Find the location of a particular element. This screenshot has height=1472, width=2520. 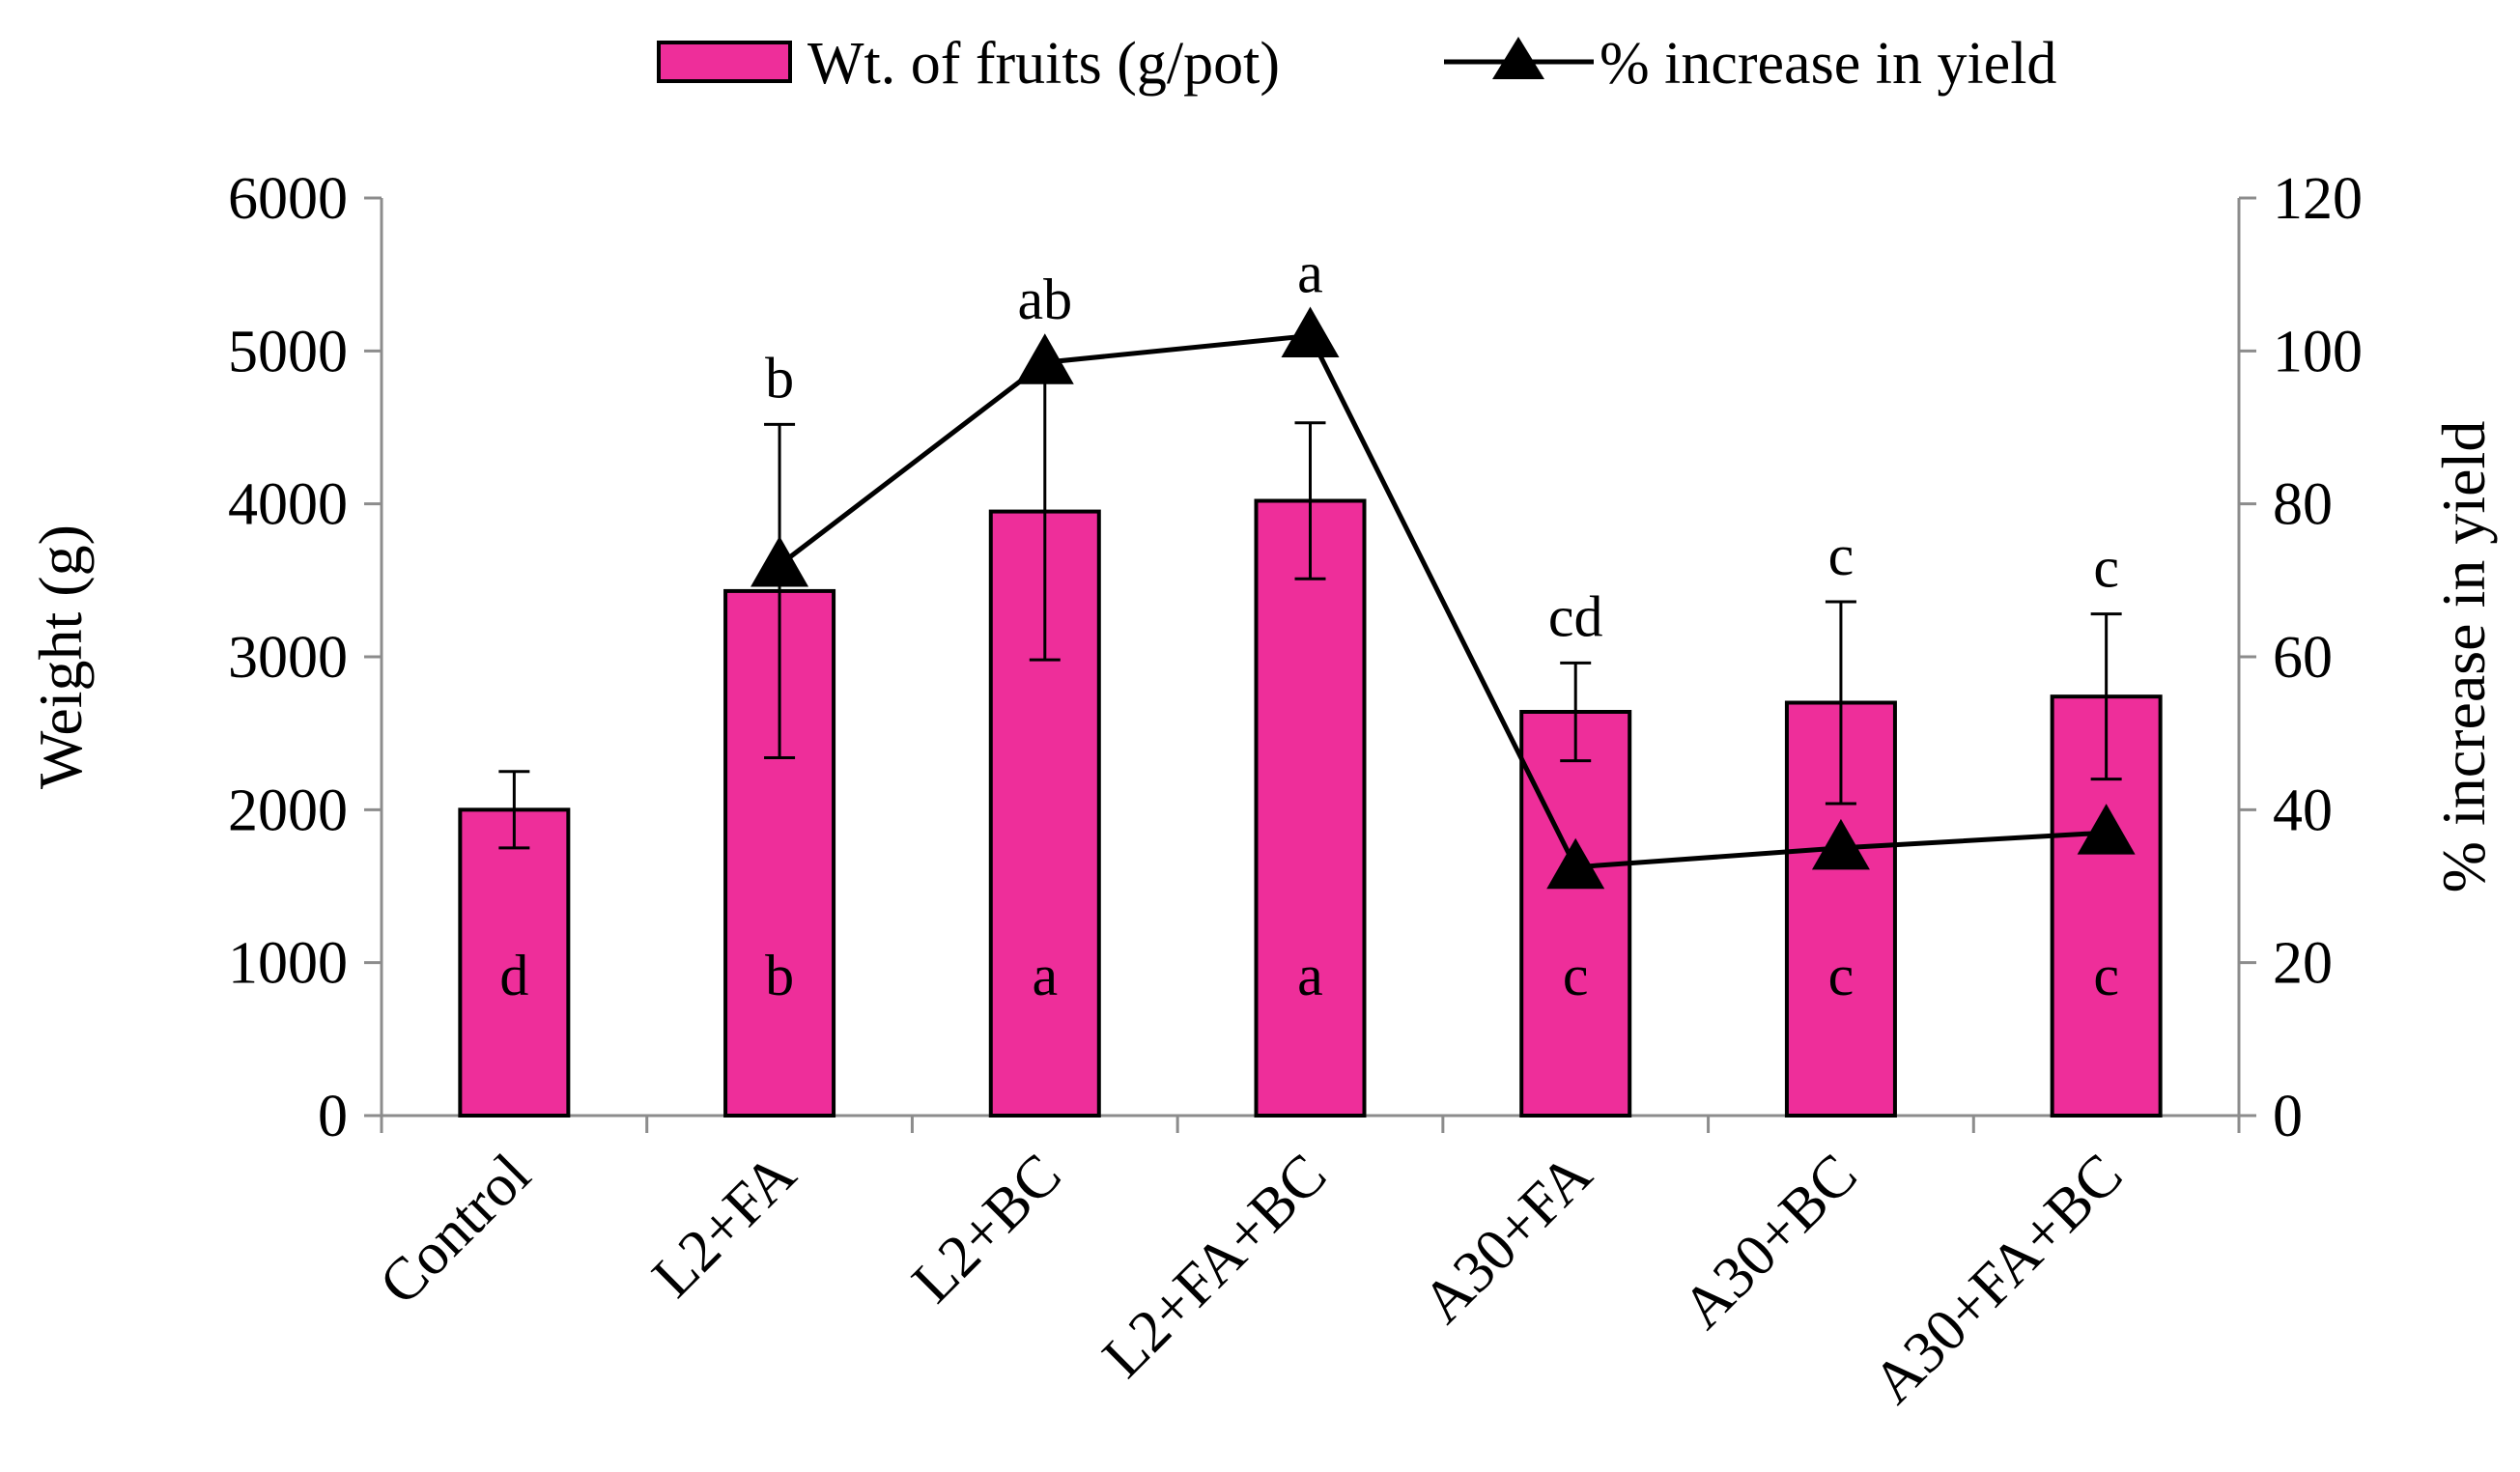

legend-bar-label: Wt. of fruits (g/pot) is located at coordinates (1043, 64).